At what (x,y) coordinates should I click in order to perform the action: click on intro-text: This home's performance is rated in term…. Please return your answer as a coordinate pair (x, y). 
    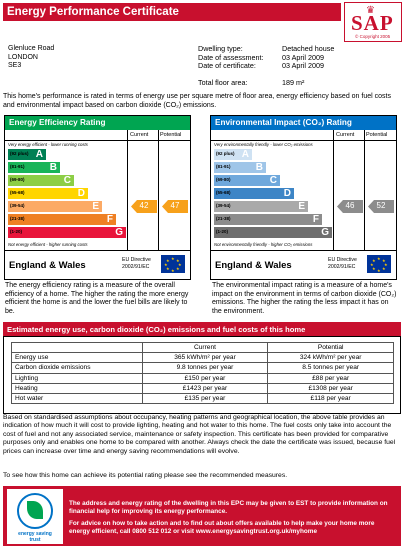
    Looking at the image, I should click on (197, 101).